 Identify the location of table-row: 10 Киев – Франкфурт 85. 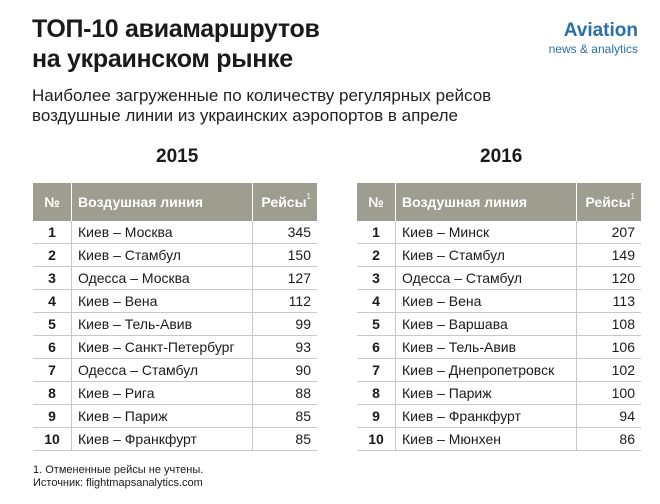
(175, 439).